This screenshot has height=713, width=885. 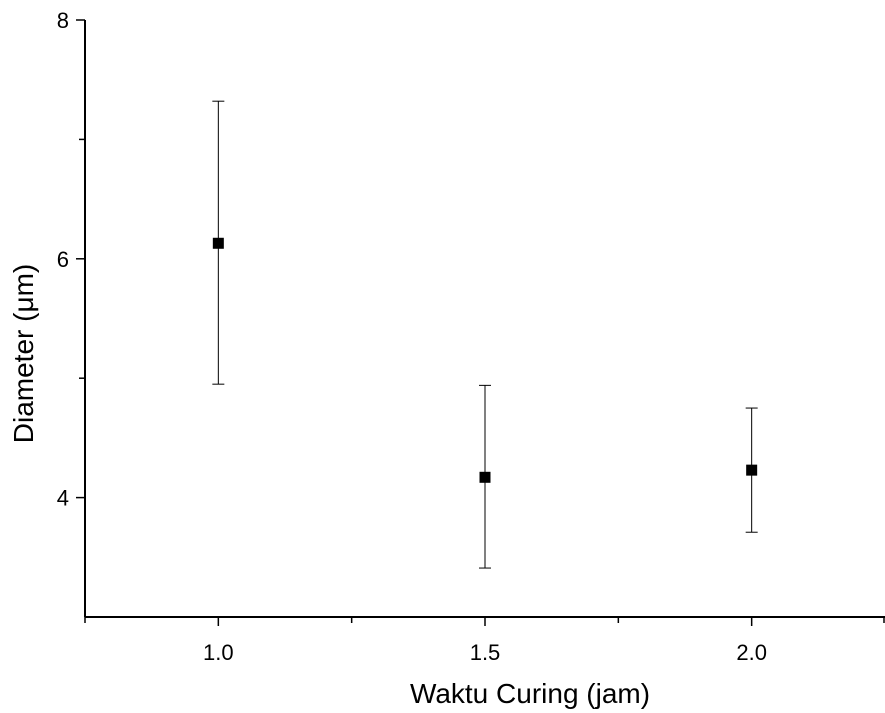 What do you see at coordinates (71, 259) in the screenshot?
I see `y-ticks: 4 6 8` at bounding box center [71, 259].